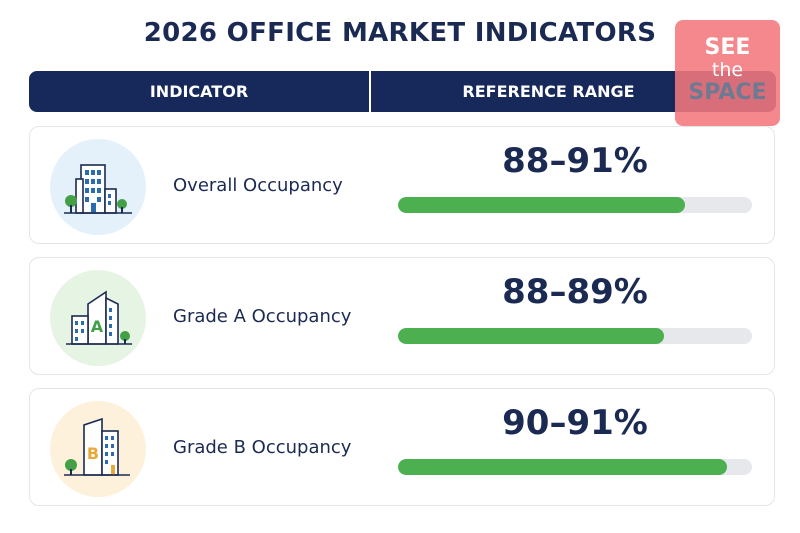 Image resolution: width=800 pixels, height=533 pixels. I want to click on column-header-indicator: INDICATOR, so click(199, 91).